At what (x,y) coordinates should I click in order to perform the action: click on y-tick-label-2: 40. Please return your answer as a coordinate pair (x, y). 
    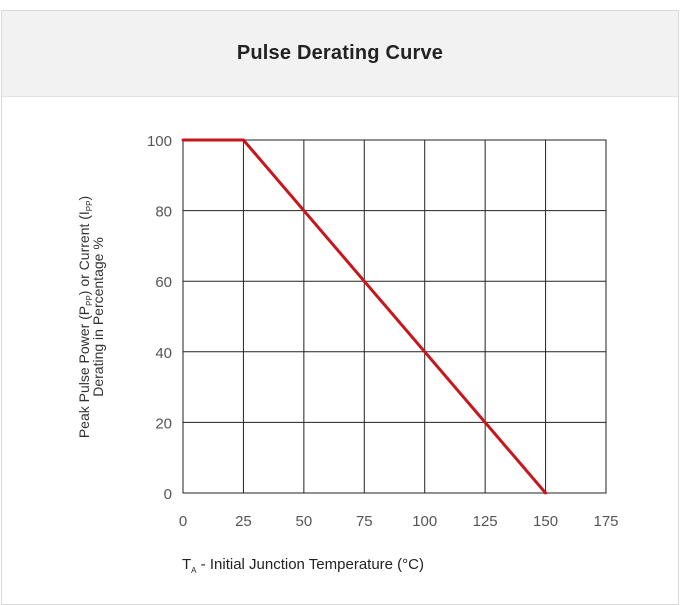
    Looking at the image, I should click on (163, 353).